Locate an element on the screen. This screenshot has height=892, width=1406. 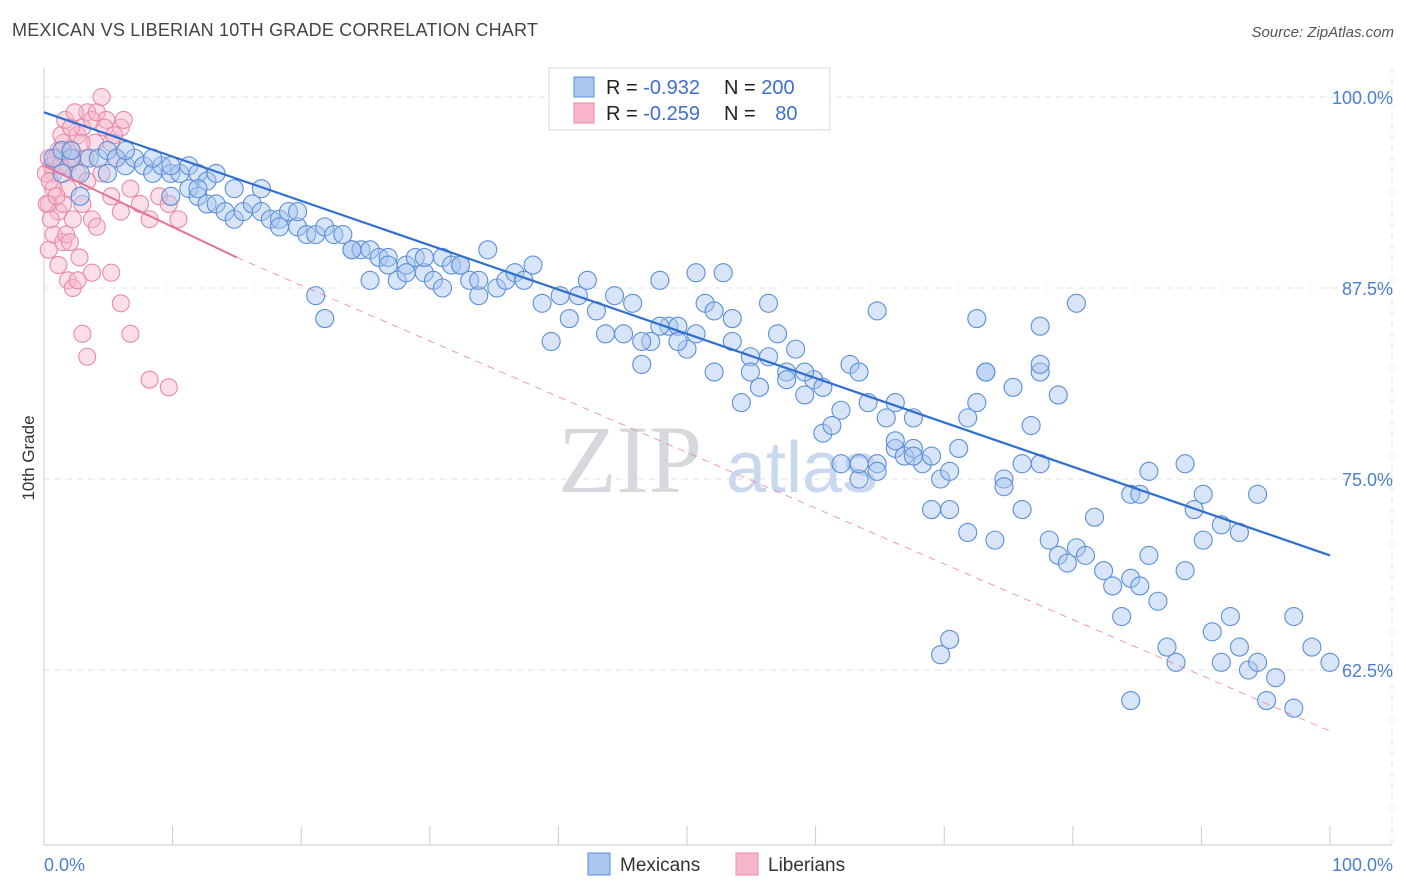
watermark: ZIP atlas is located at coordinates (718, 459).